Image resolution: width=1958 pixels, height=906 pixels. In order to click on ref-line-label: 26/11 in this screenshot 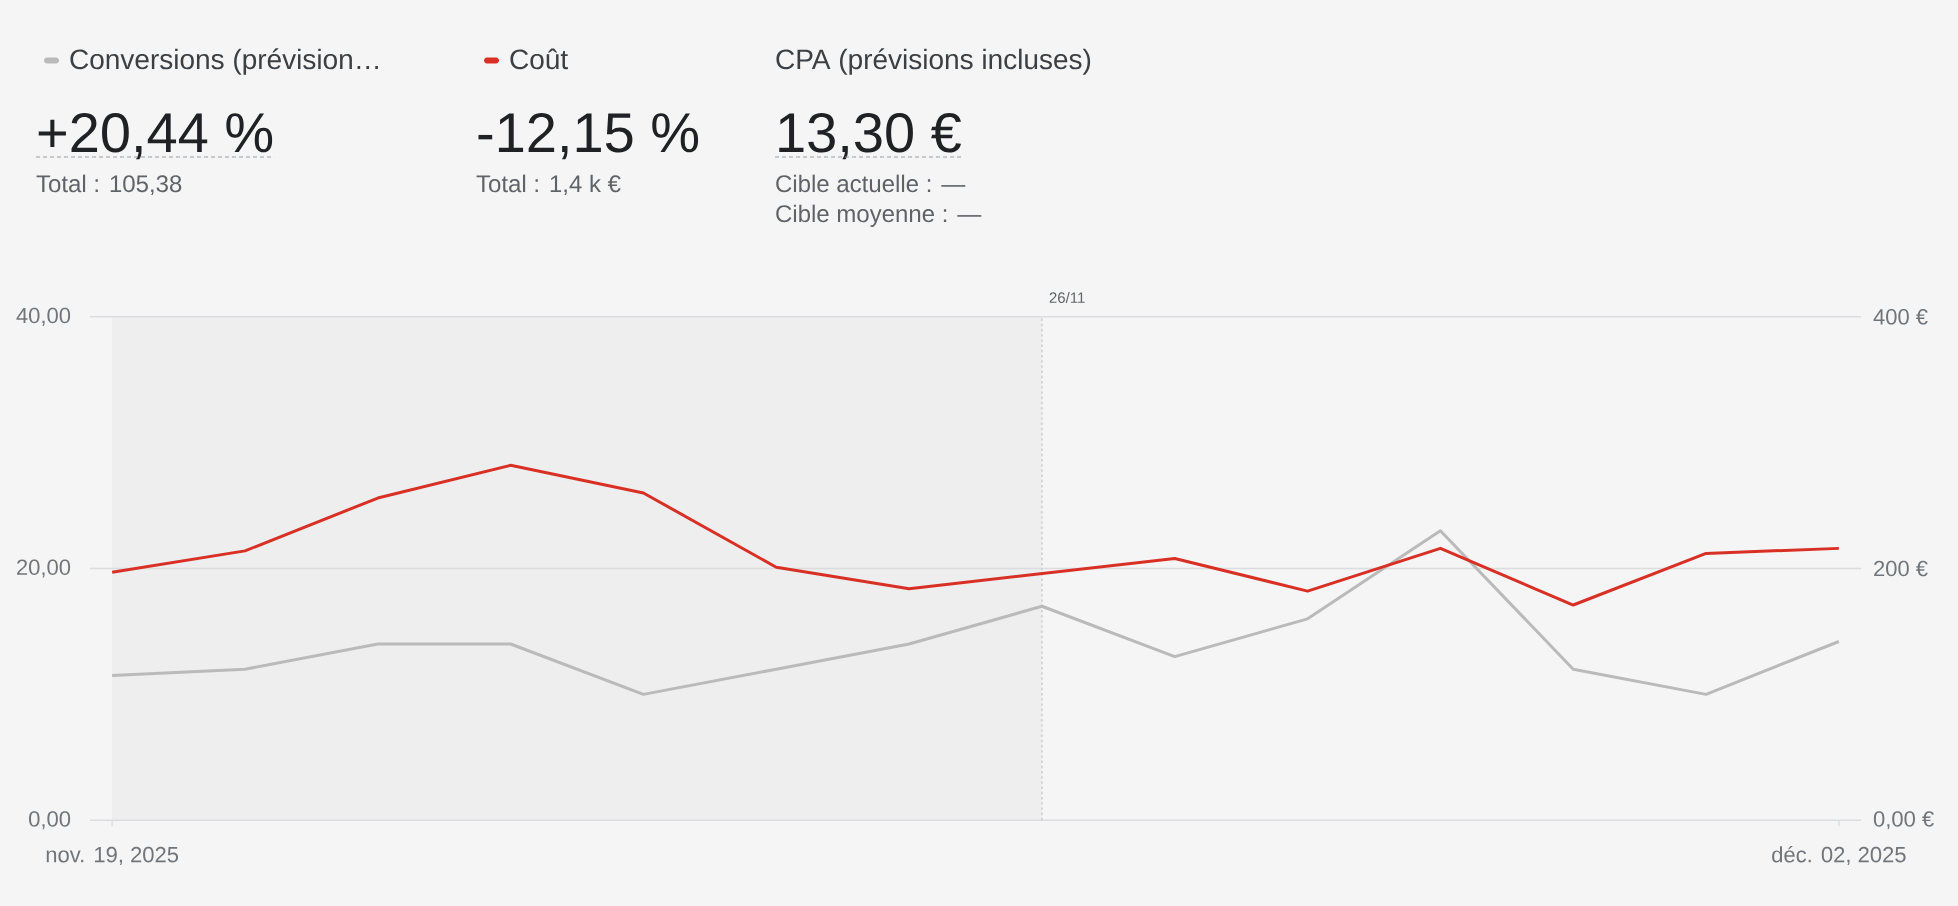, I will do `click(1067, 297)`.